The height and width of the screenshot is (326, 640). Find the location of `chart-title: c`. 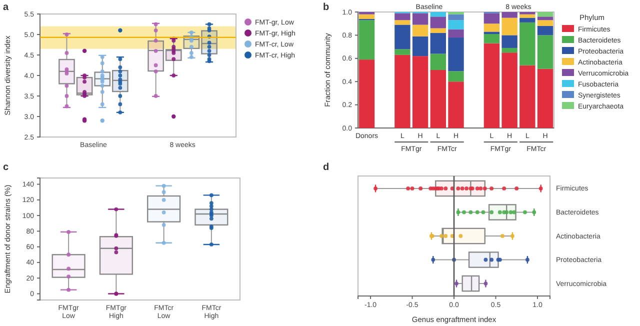

chart-title: c is located at coordinates (6, 167).